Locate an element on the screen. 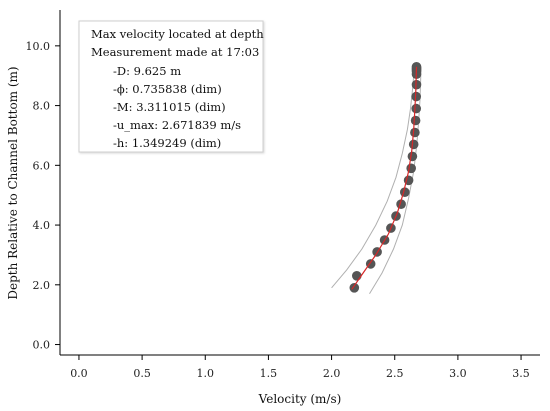 This screenshot has width=550, height=411. points is located at coordinates (385, 177).